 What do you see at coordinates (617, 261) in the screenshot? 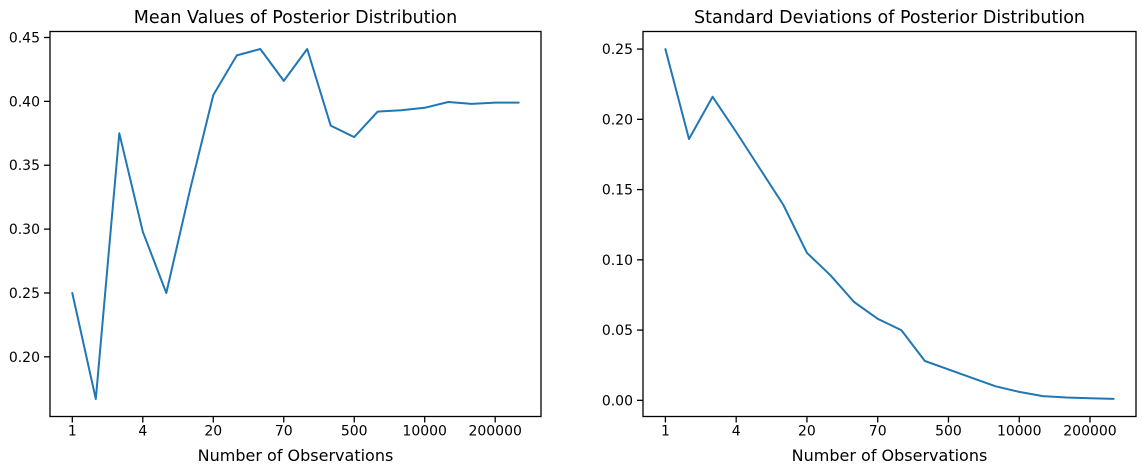
I see `y-tick-label: 0.10` at bounding box center [617, 261].